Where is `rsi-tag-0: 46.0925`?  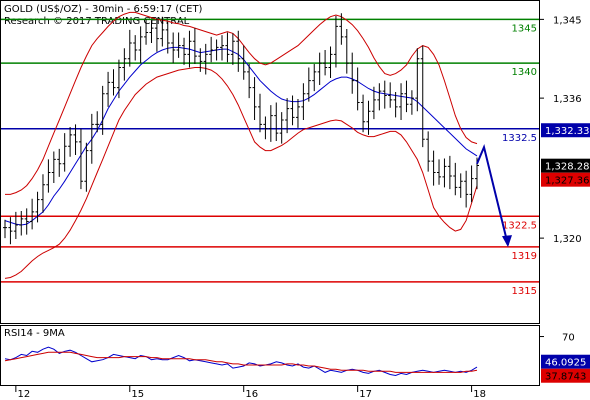 rsi-tag-0: 46.0925 is located at coordinates (565, 361).